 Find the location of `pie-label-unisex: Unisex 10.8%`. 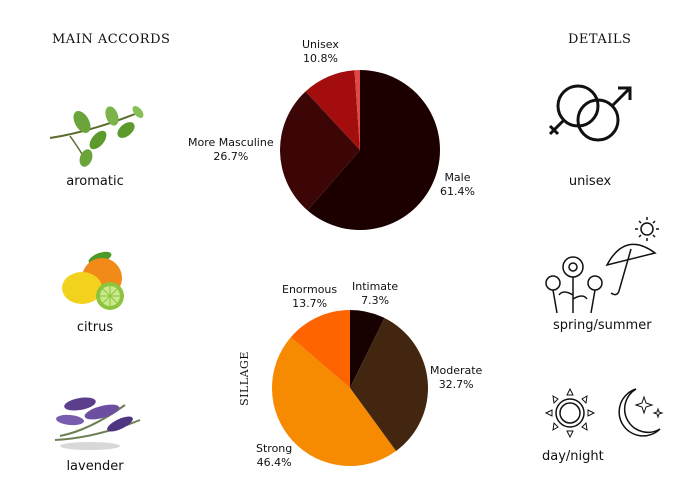

pie-label-unisex: Unisex 10.8% is located at coordinates (320, 52).